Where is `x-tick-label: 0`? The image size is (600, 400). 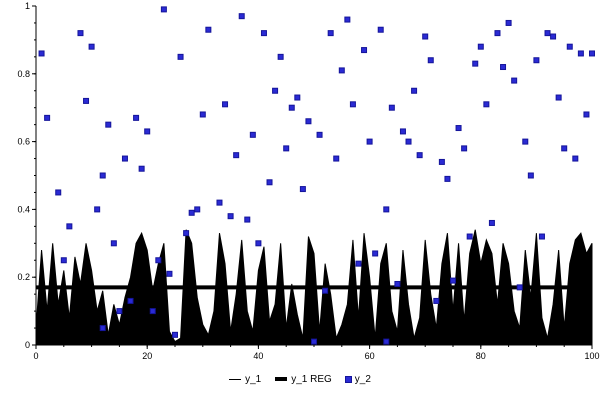
x-tick-label: 0 is located at coordinates (35, 356).